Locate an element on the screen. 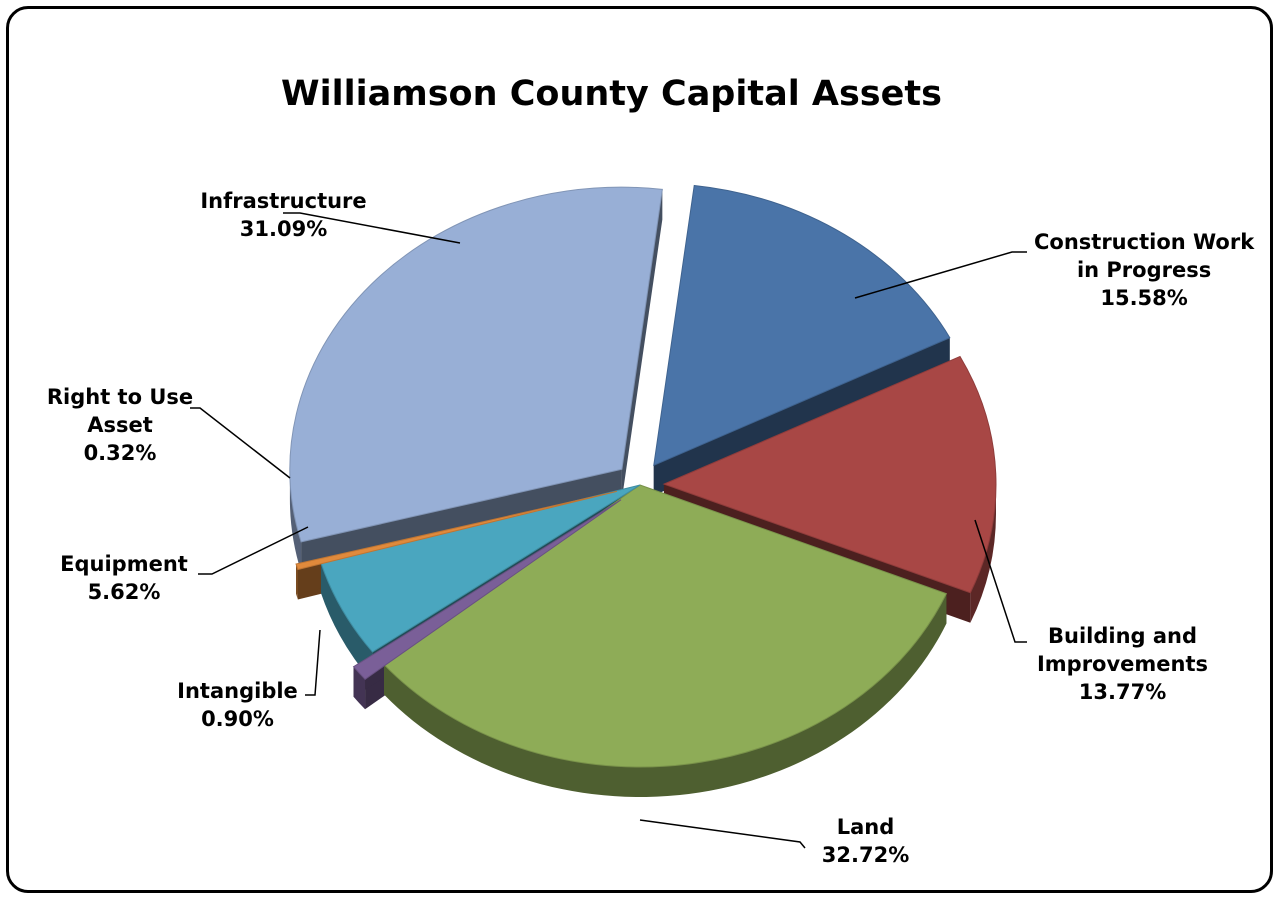 The width and height of the screenshot is (1283, 901). label-intangible: Intangible 0.90% is located at coordinates (237, 705).